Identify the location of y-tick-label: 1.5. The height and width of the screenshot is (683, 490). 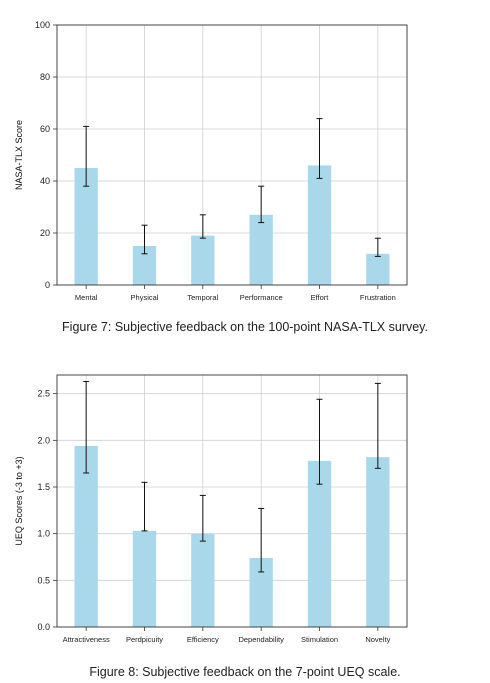
(43, 487).